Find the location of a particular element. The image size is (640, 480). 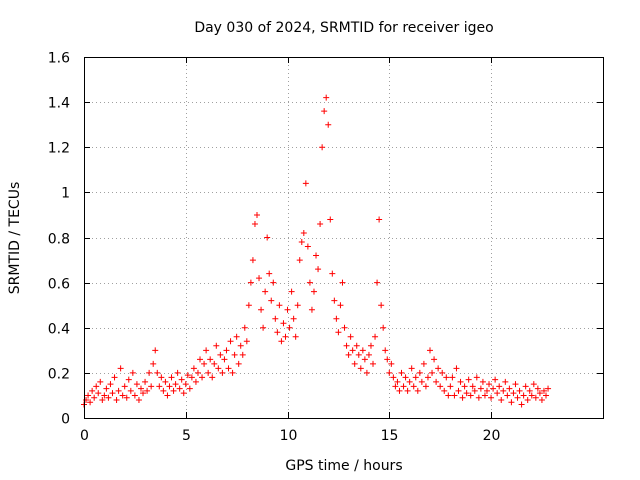

x-tick-label: 20 is located at coordinates (492, 436).